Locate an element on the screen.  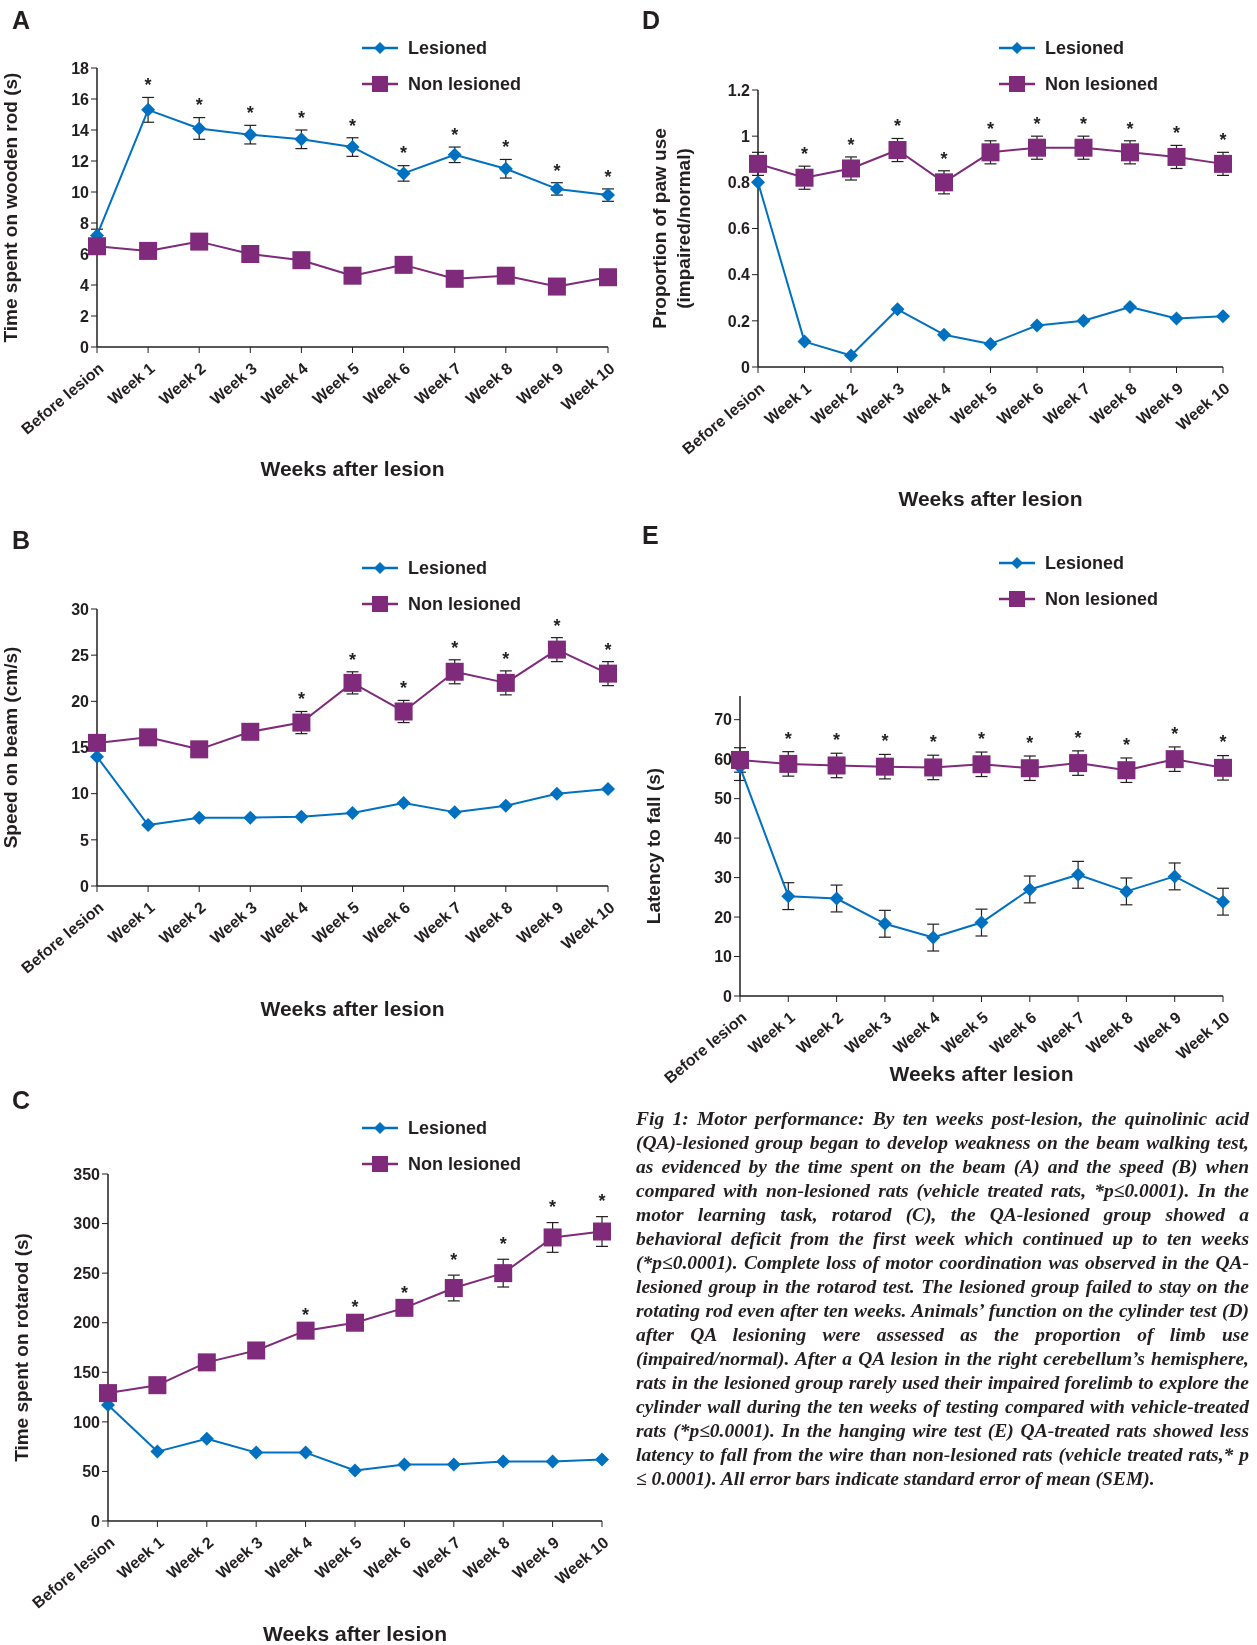
chart-title: C is located at coordinates (21, 1100).